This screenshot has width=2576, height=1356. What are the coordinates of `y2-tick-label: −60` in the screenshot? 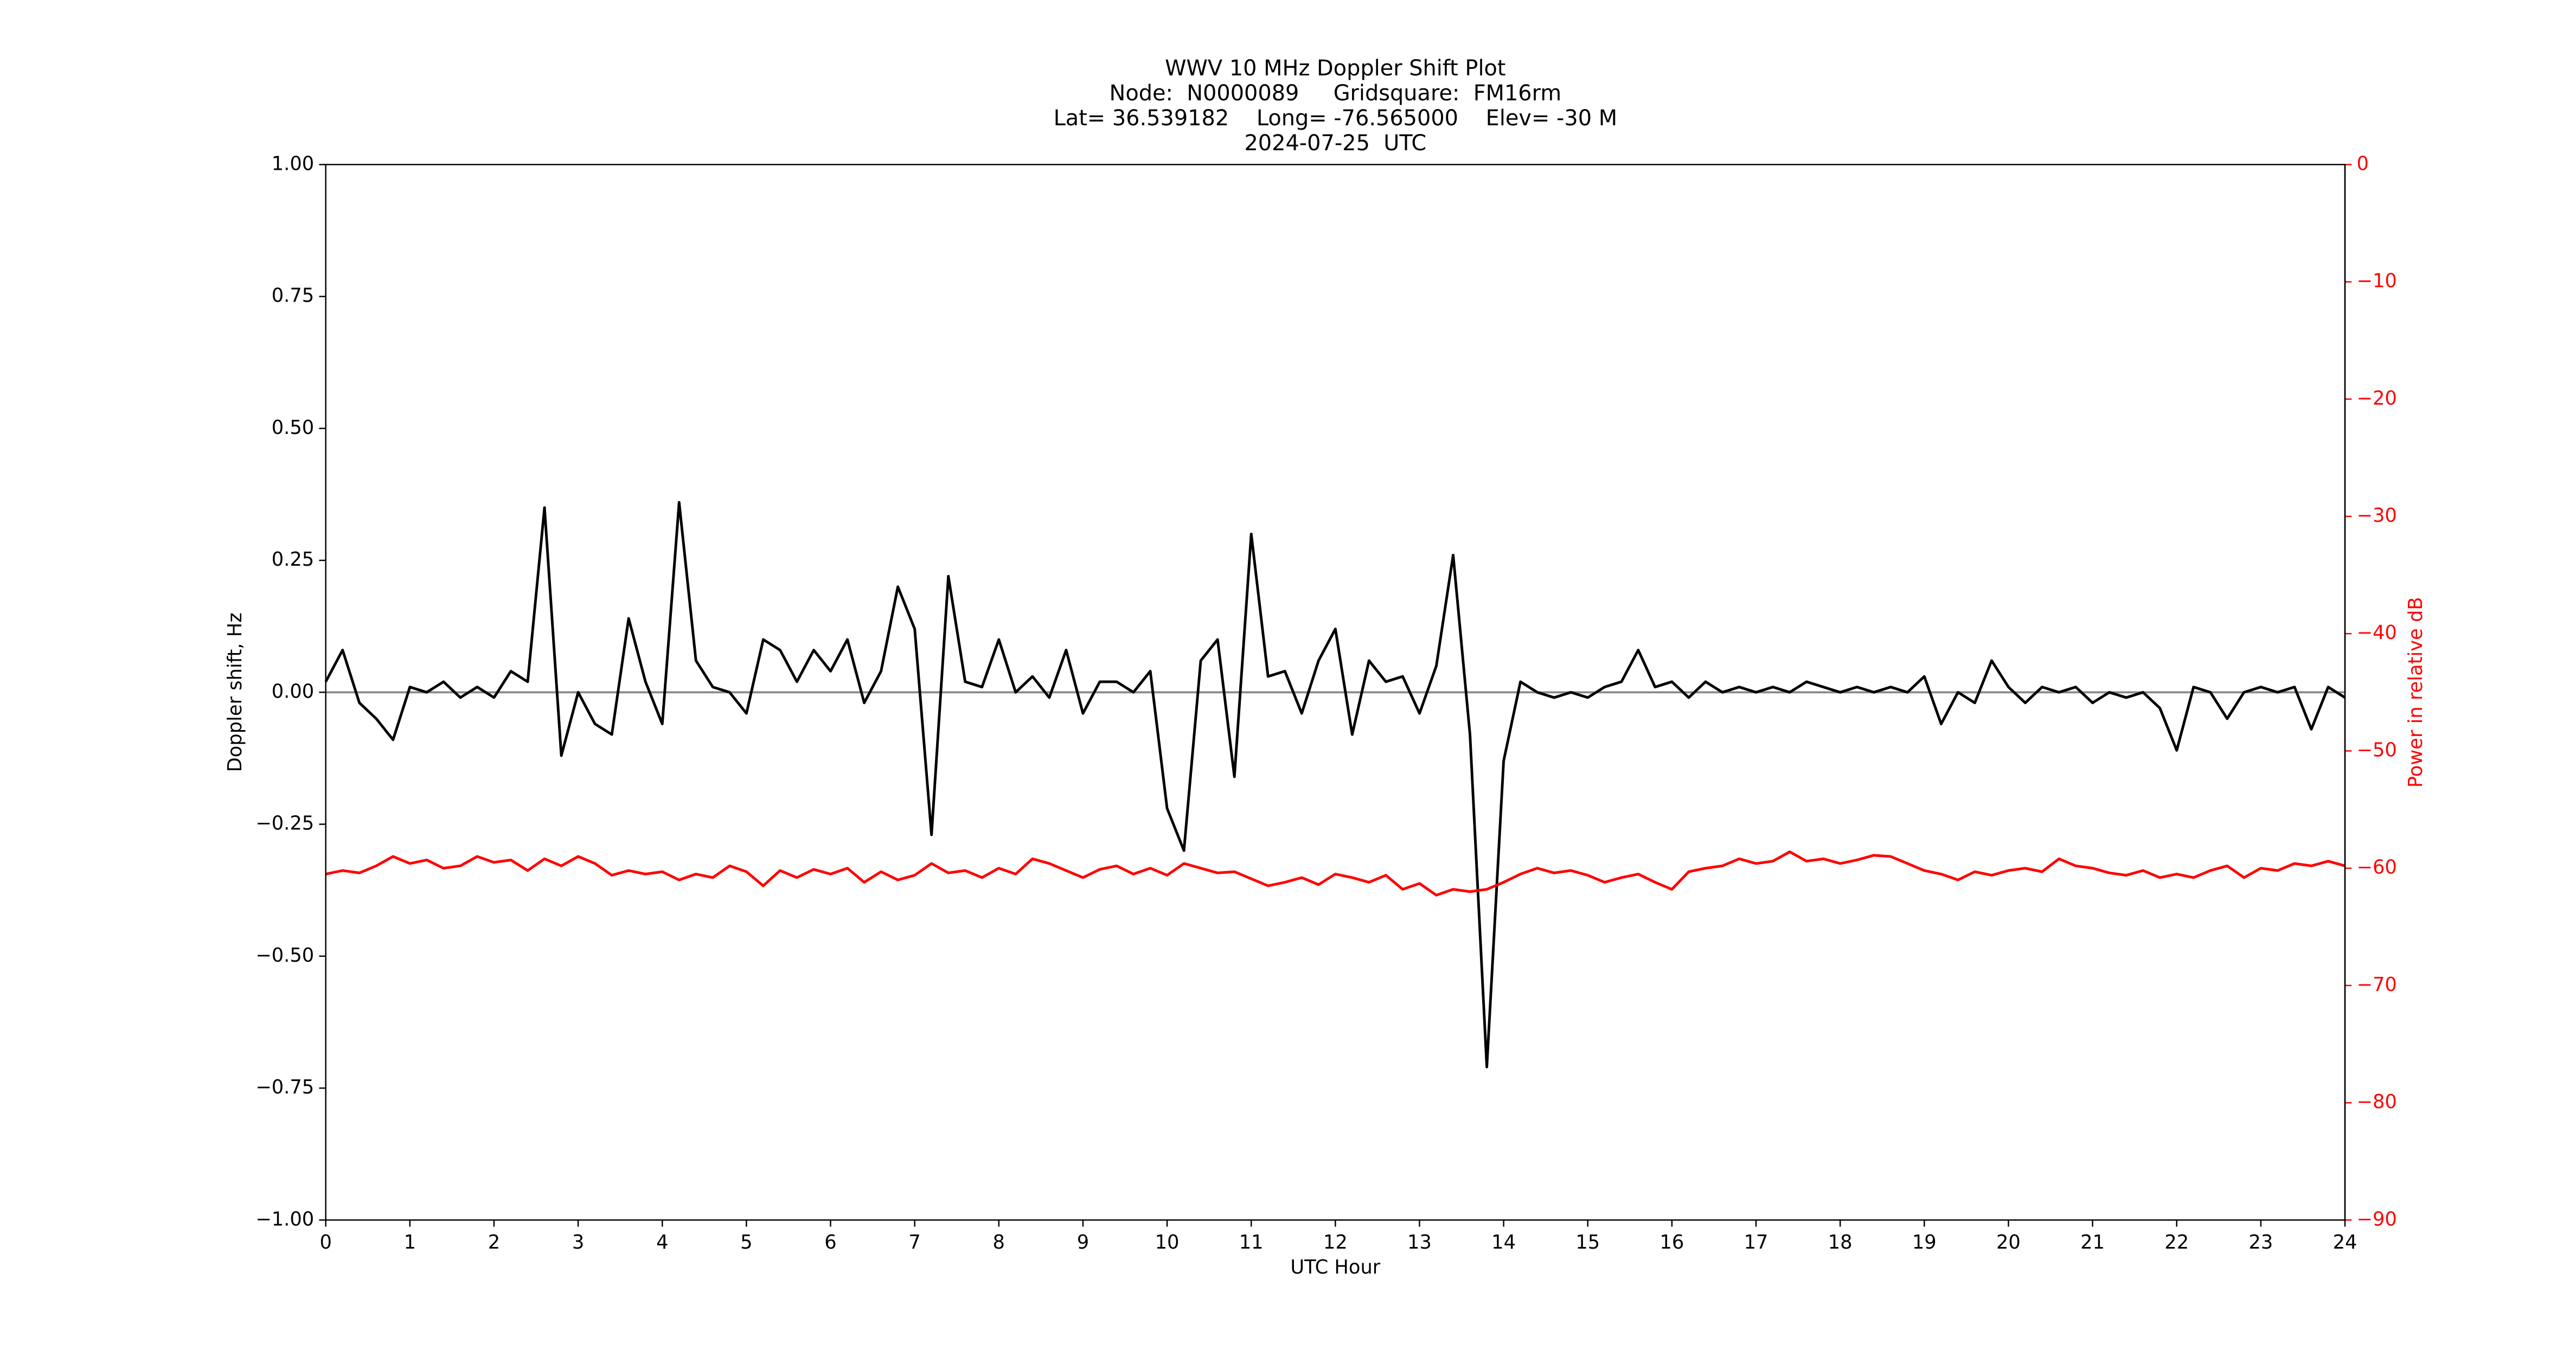 It's located at (2376, 867).